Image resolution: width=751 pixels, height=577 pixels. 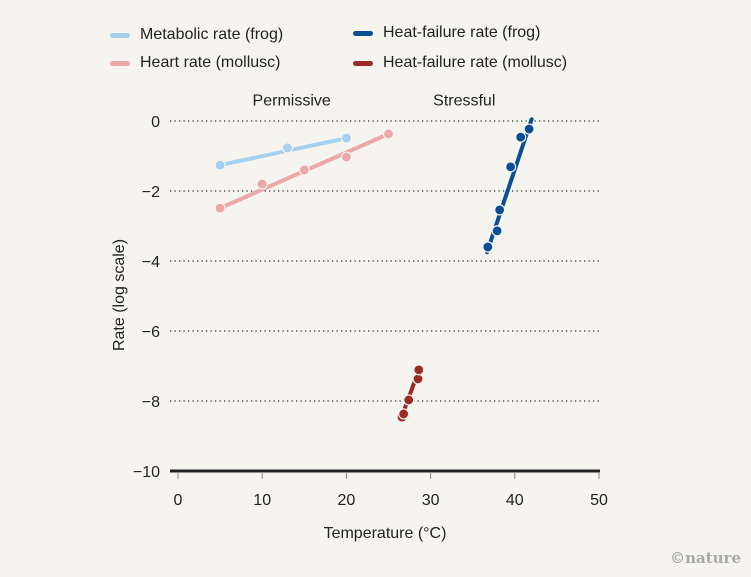 I want to click on nature-credit: ©nature, so click(x=705, y=558).